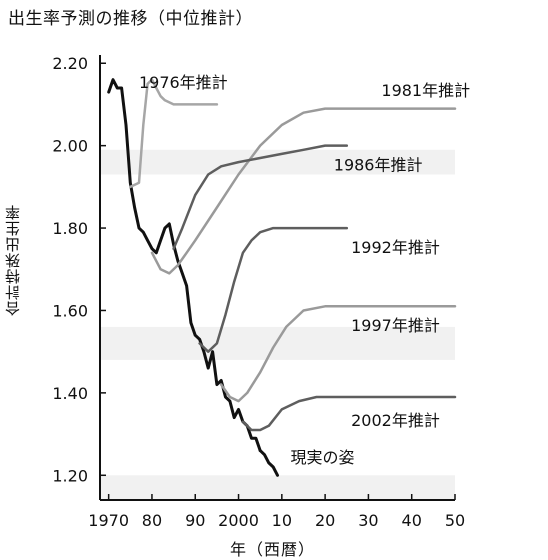 This screenshot has width=548, height=560. I want to click on y-tick-label: 1.20, so click(70, 475).